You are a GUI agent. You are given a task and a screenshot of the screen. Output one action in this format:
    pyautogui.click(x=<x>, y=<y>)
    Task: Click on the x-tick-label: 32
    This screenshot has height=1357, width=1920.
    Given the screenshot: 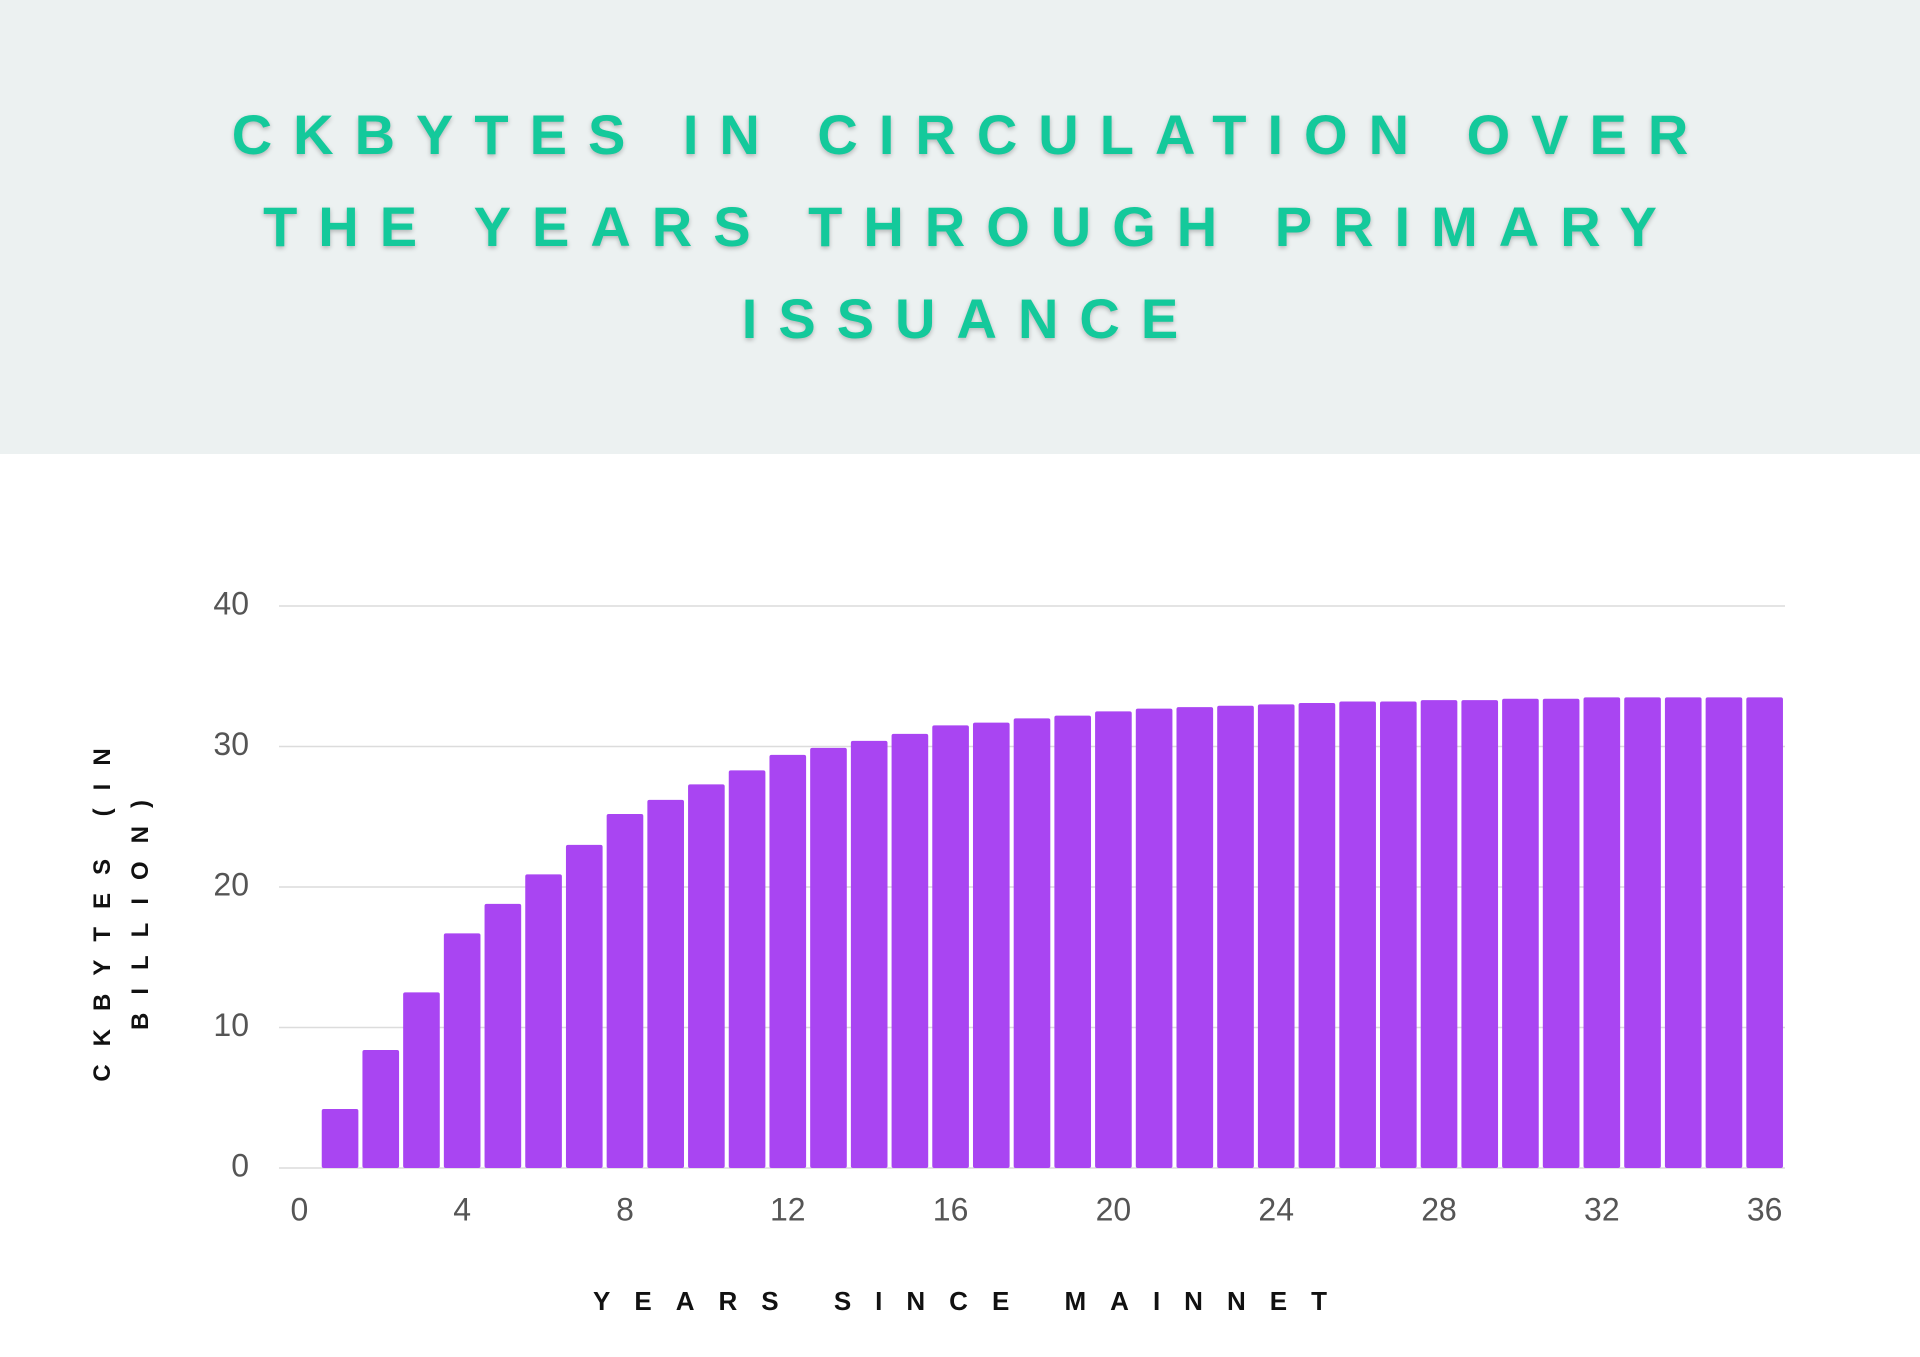 What is the action you would take?
    pyautogui.click(x=1602, y=1209)
    